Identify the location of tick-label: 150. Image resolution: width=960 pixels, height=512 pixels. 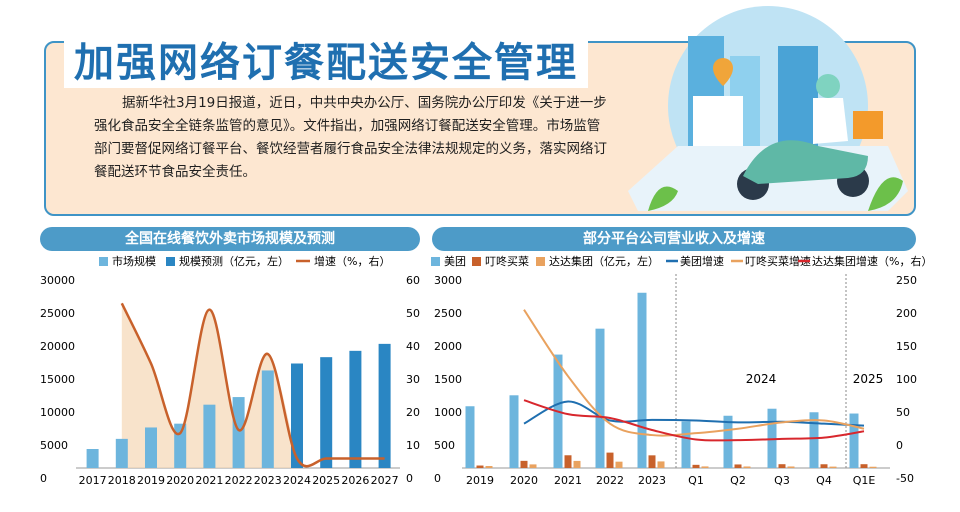
(906, 346).